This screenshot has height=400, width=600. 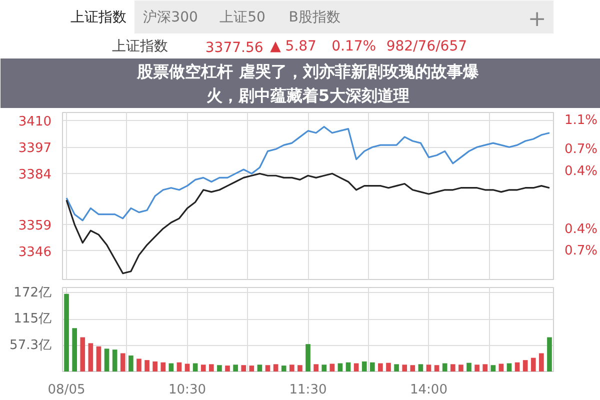 I want to click on text: 3377.56, so click(x=234, y=48).